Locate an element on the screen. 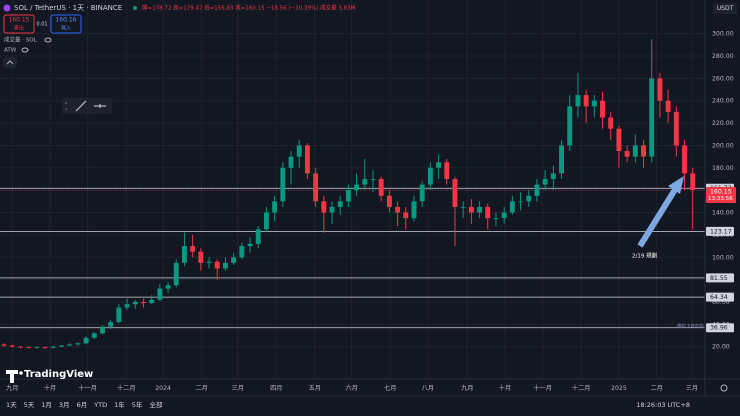 The image size is (740, 416). x-tick-label: 四月 is located at coordinates (276, 388).